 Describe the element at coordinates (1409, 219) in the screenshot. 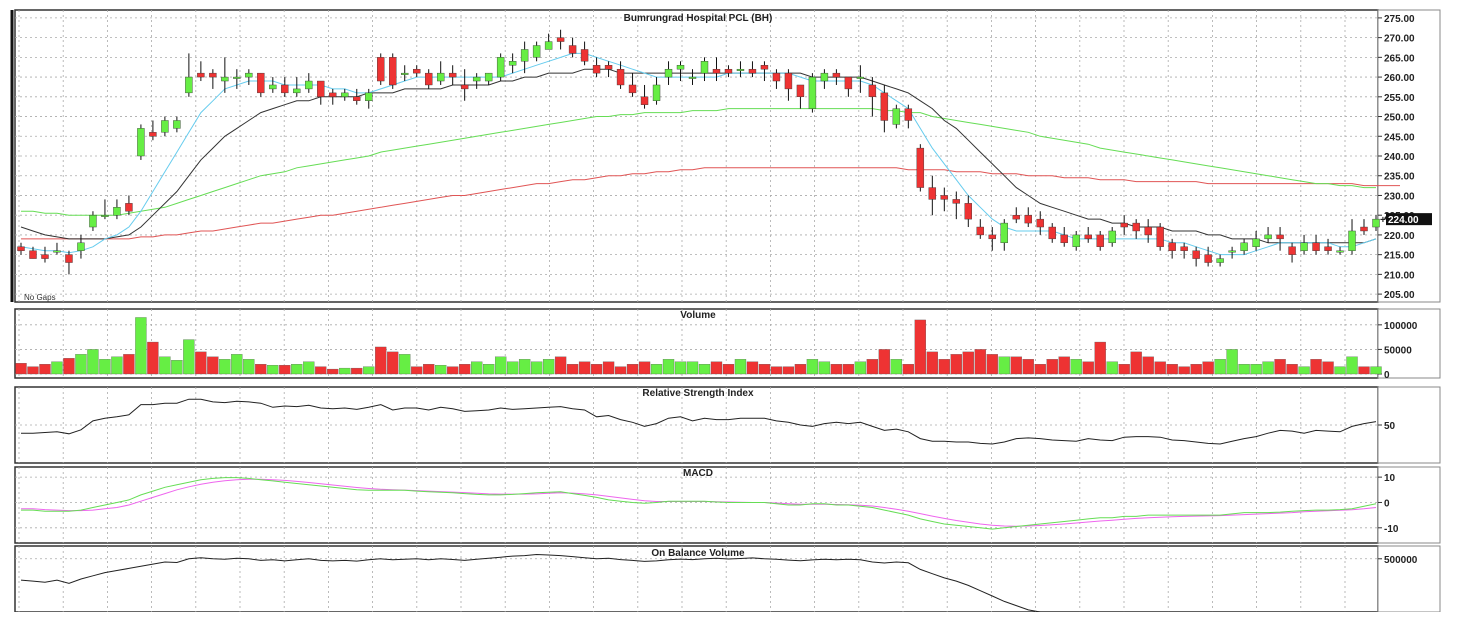

I see `last-price-box` at that location.